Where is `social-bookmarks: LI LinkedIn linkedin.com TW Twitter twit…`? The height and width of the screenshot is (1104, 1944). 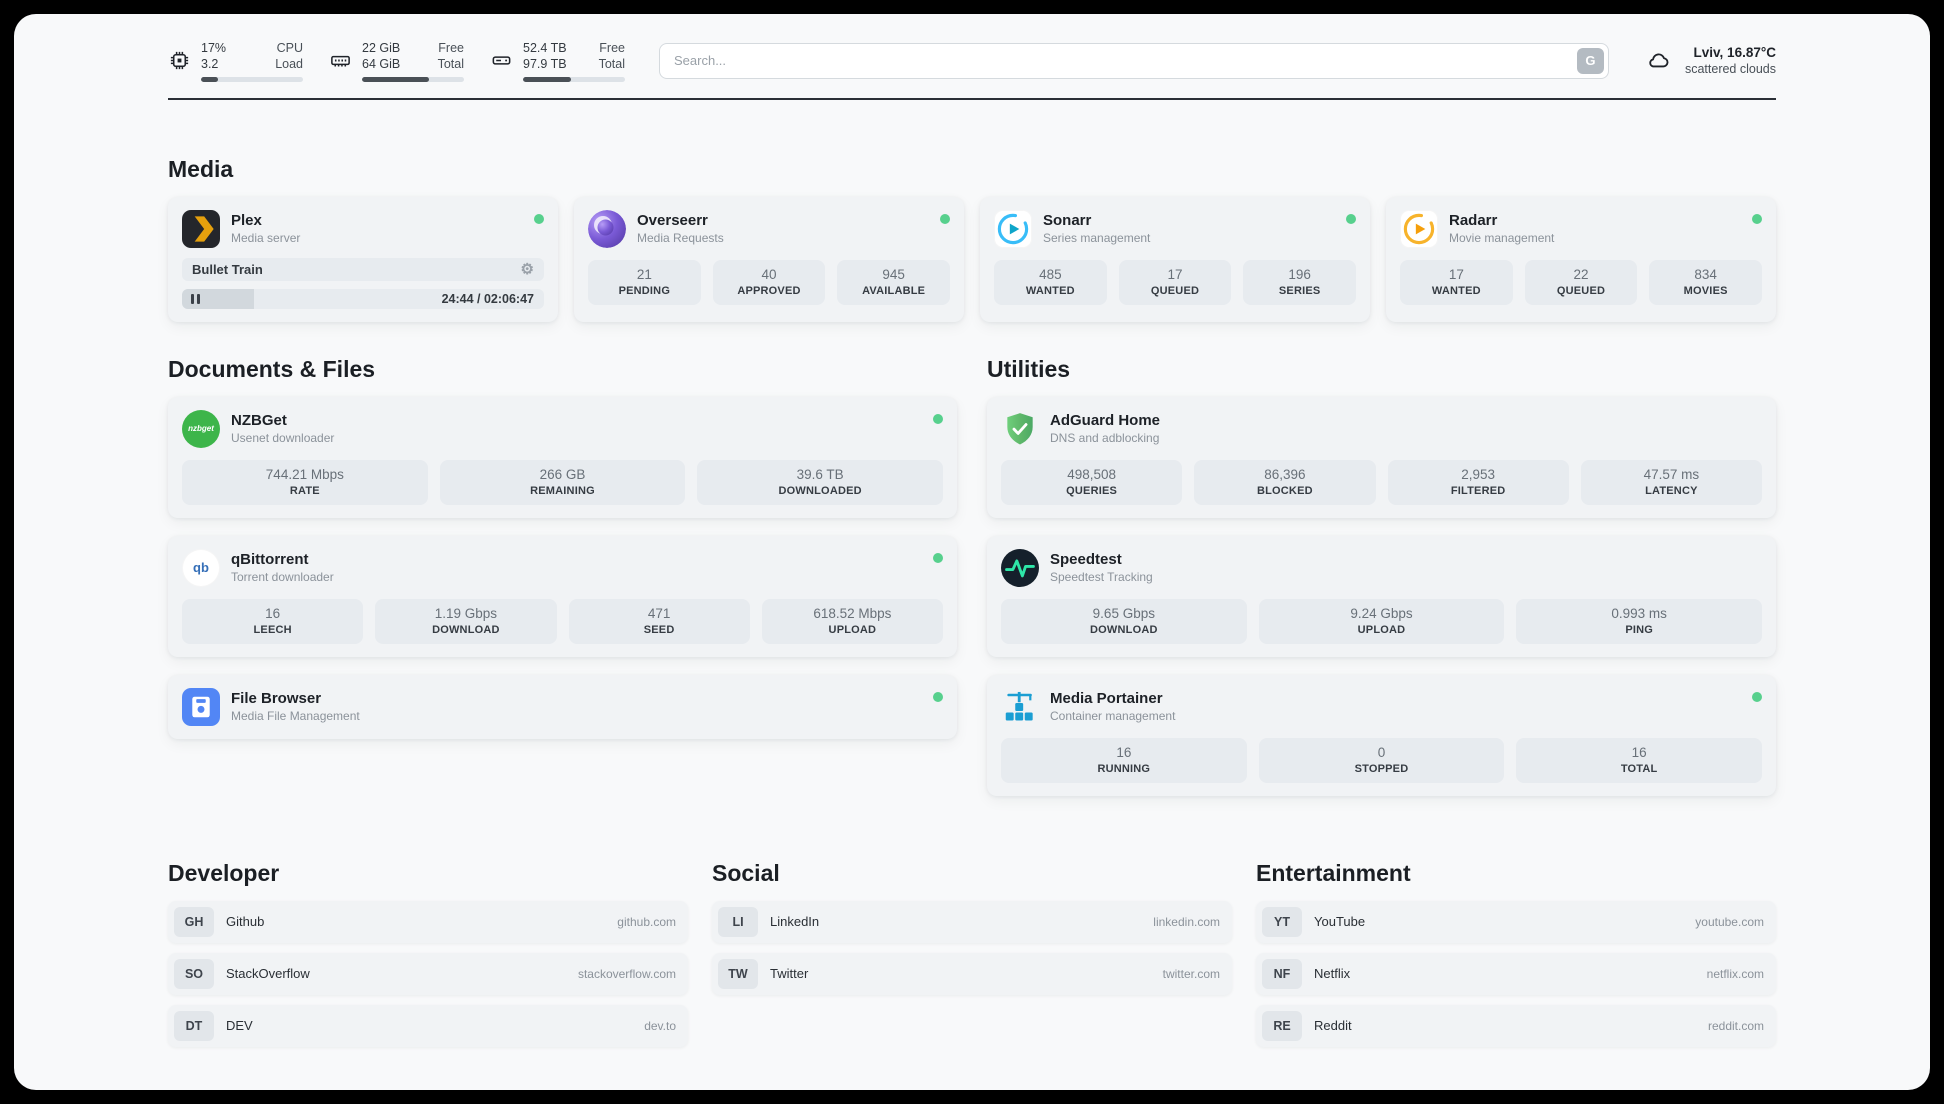
social-bookmarks: LI LinkedIn linkedin.com TW Twitter twit… is located at coordinates (972, 947).